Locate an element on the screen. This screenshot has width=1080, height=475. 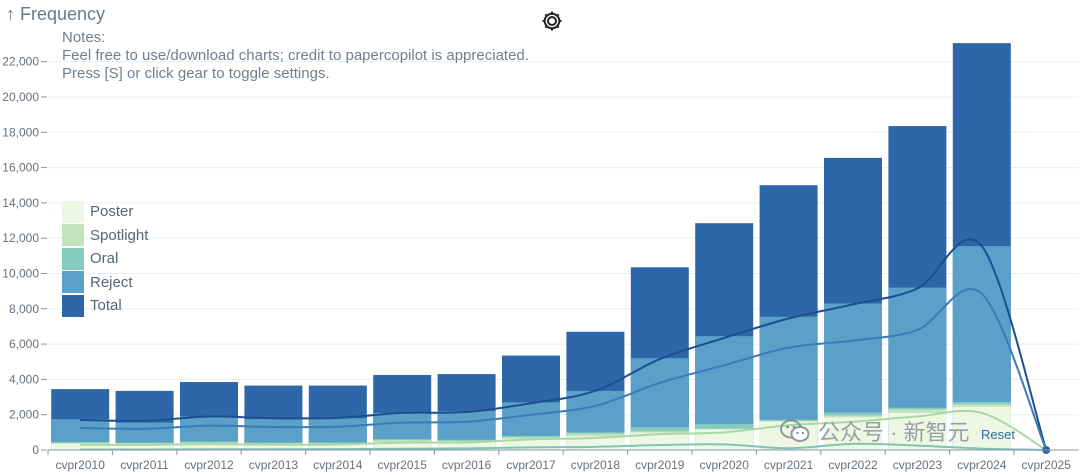
x-tick-label: cvpr2012 is located at coordinates (209, 465).